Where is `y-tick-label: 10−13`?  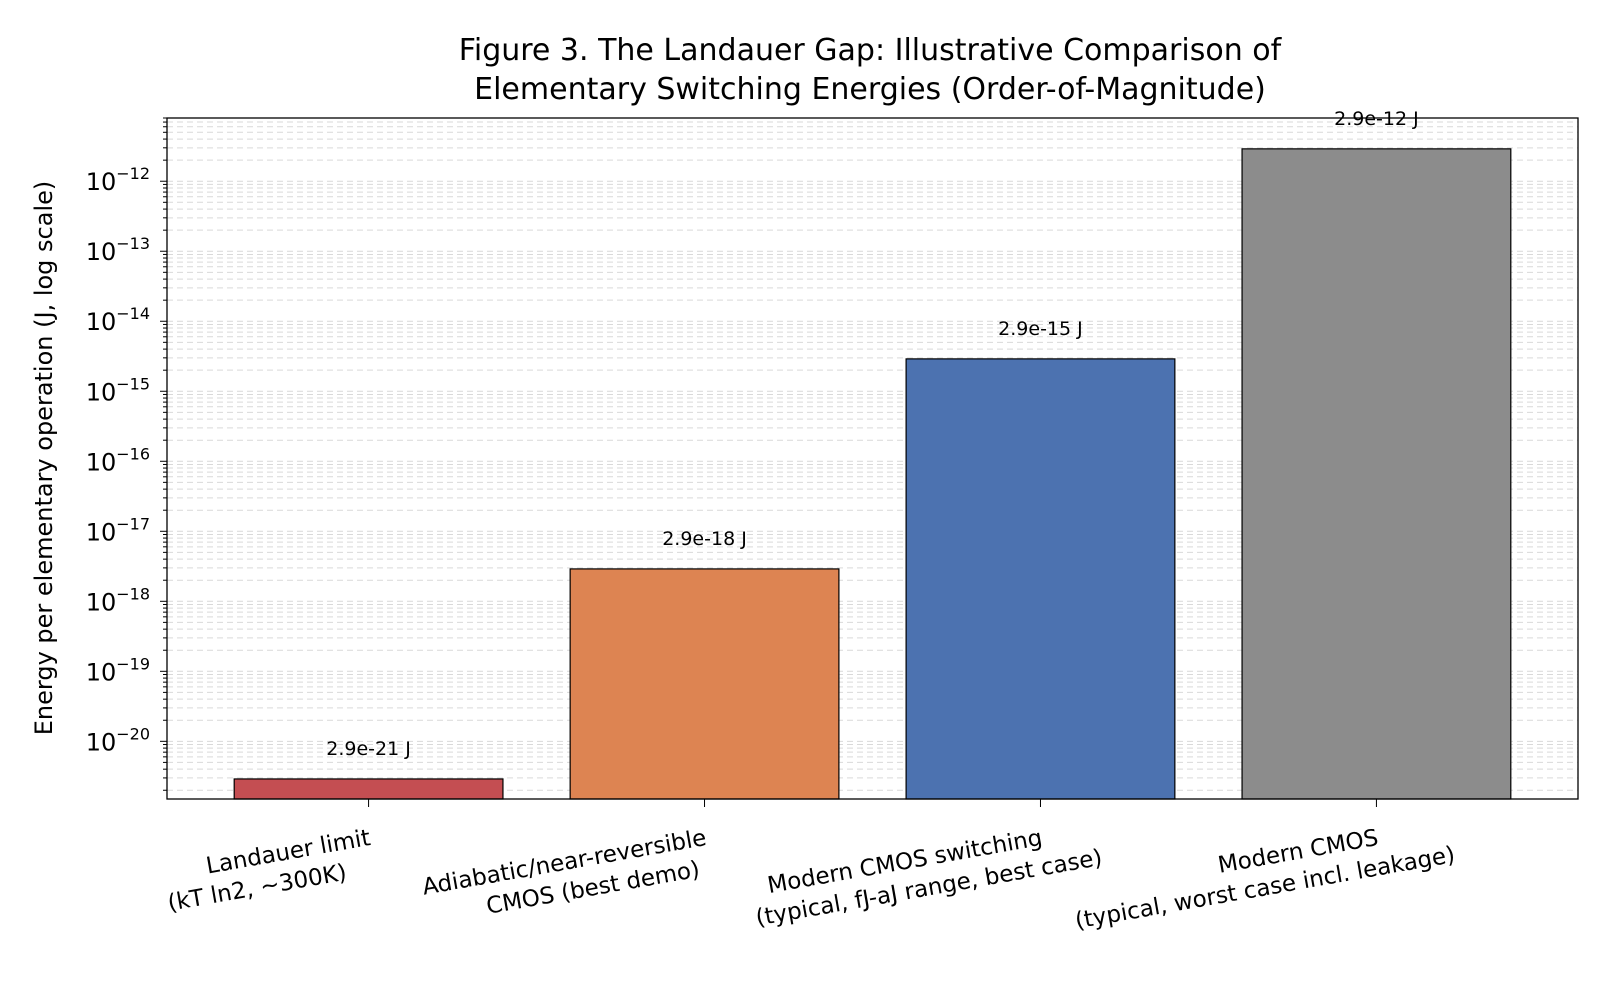
y-tick-label: 10−13 is located at coordinates (118, 250).